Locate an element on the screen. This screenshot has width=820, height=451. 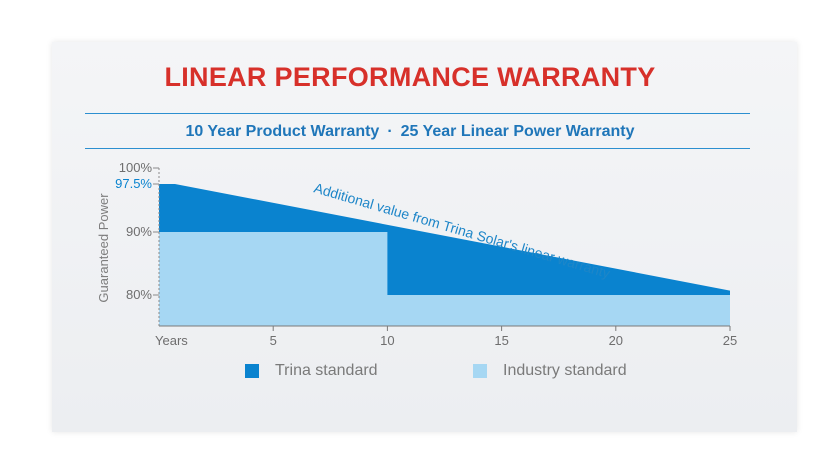
title-divider-top is located at coordinates (417, 113).